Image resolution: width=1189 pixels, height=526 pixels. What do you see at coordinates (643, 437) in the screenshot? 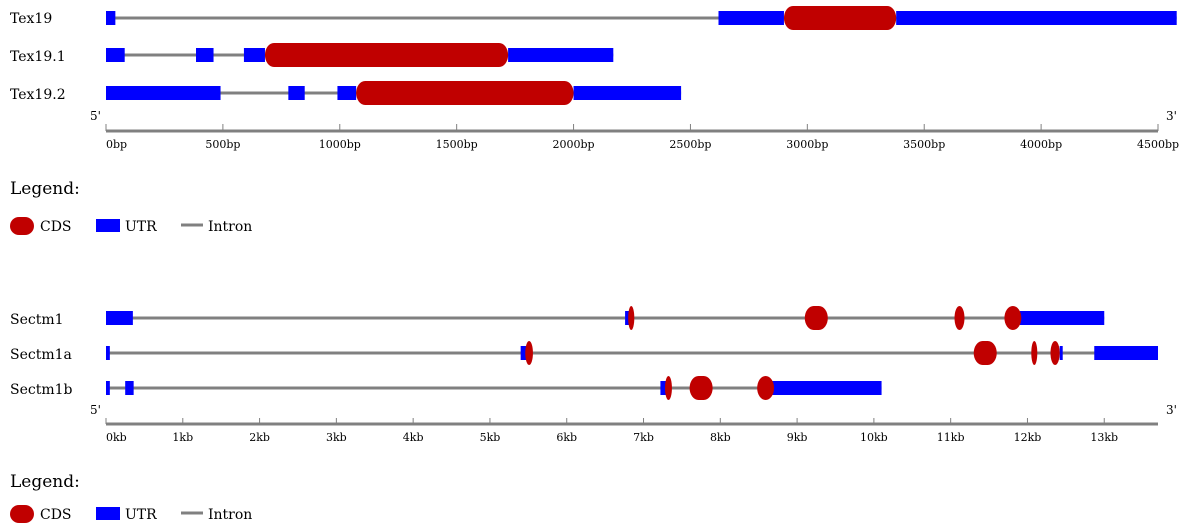
I see `tick-label: 7kb` at bounding box center [643, 437].